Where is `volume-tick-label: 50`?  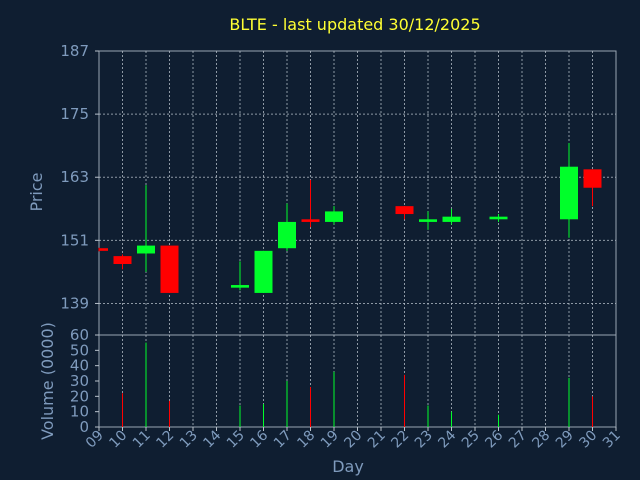 volume-tick-label: 50 is located at coordinates (79, 350).